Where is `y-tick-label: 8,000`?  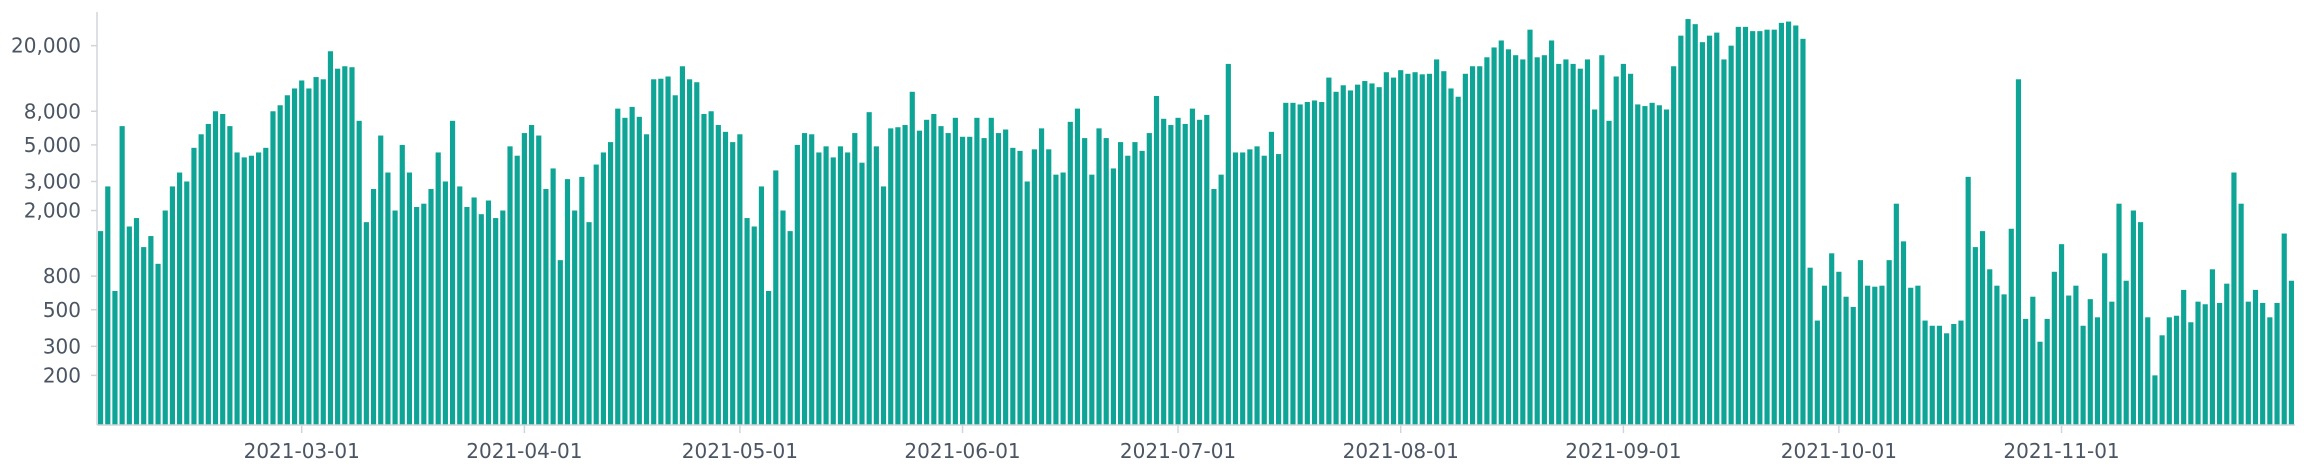
y-tick-label: 8,000 is located at coordinates (52, 111).